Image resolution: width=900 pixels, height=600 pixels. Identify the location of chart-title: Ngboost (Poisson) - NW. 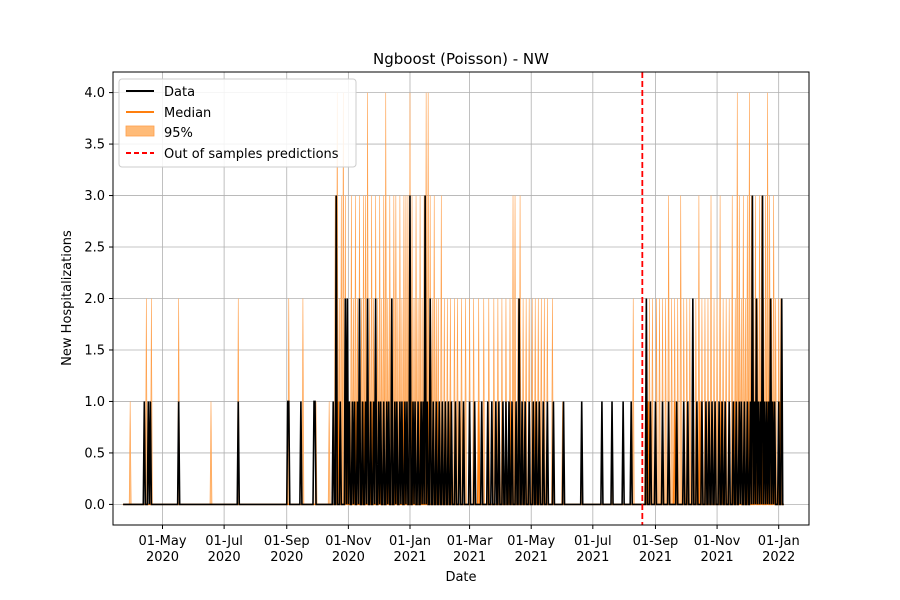
(461, 59).